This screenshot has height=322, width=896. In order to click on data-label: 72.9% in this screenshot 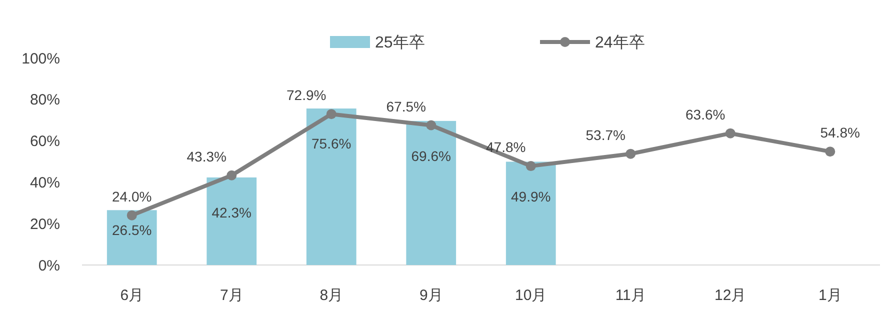, I will do `click(306, 95)`.